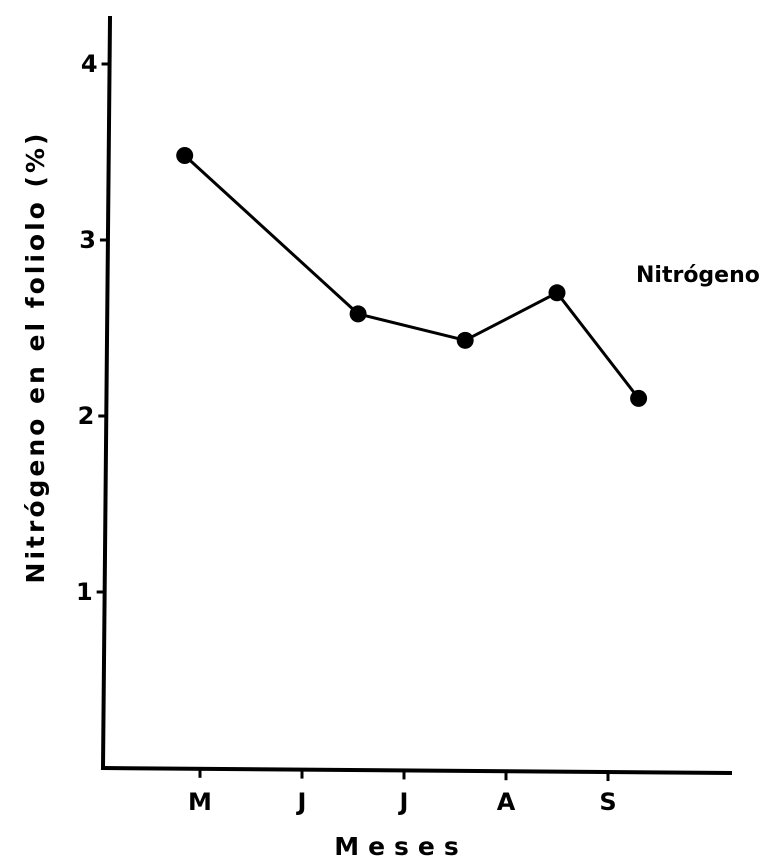 This screenshot has width=773, height=861. What do you see at coordinates (401, 846) in the screenshot?
I see `x-axis-label: Meses` at bounding box center [401, 846].